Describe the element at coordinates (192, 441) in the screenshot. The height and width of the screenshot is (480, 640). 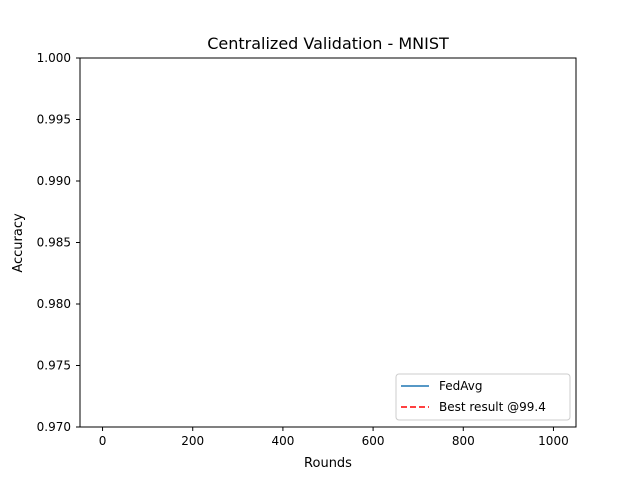
I see `x-tick-label: 200` at that location.